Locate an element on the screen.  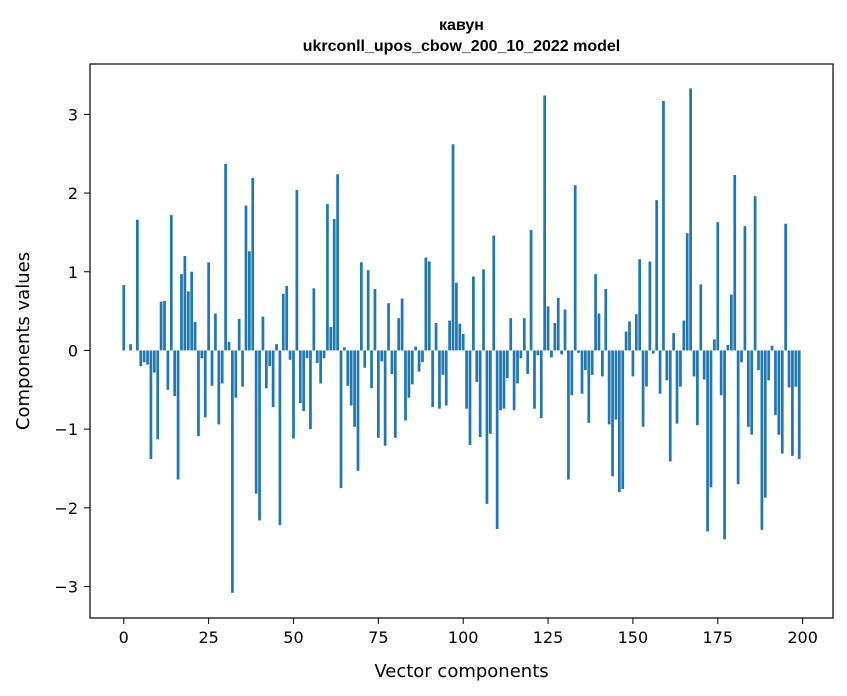
x-tick-label: 125 is located at coordinates (548, 637).